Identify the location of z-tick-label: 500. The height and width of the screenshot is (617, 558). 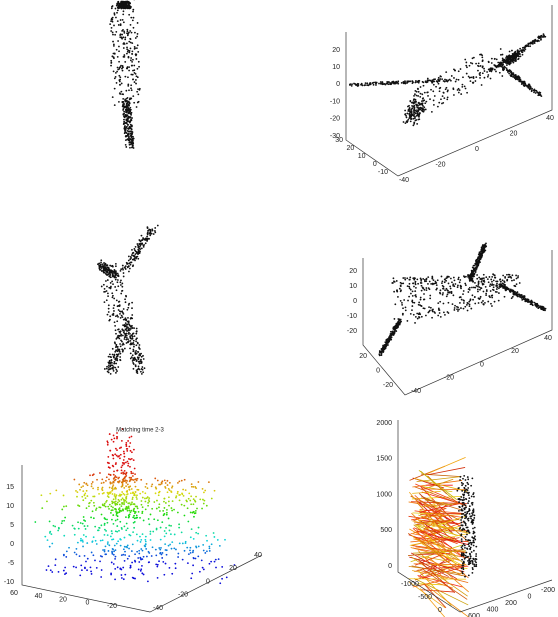
(386, 530).